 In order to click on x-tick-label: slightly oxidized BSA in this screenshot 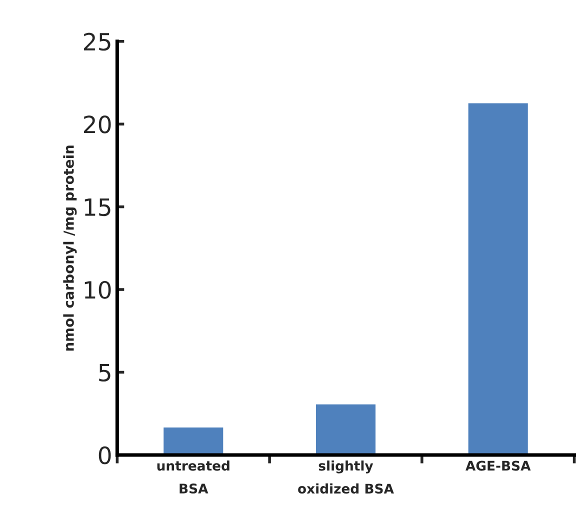, I will do `click(346, 477)`.